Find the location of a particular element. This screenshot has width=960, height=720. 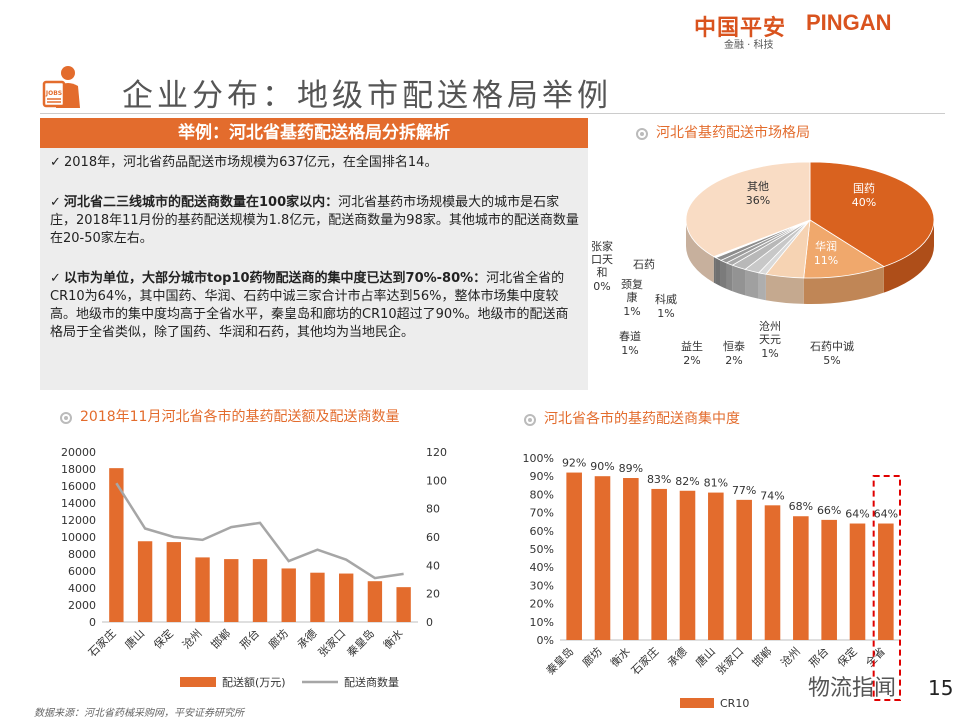

jobs-icon-label: JOBS is located at coordinates (53, 93).